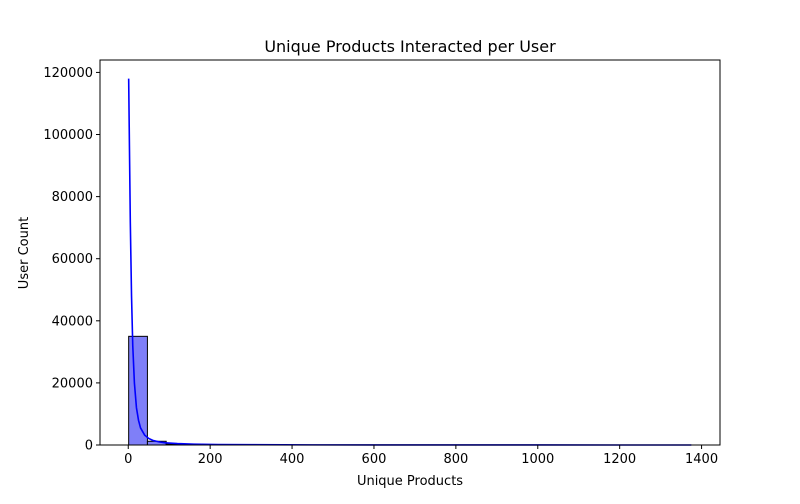  I want to click on y-tick-label: 40000, so click(72, 321).